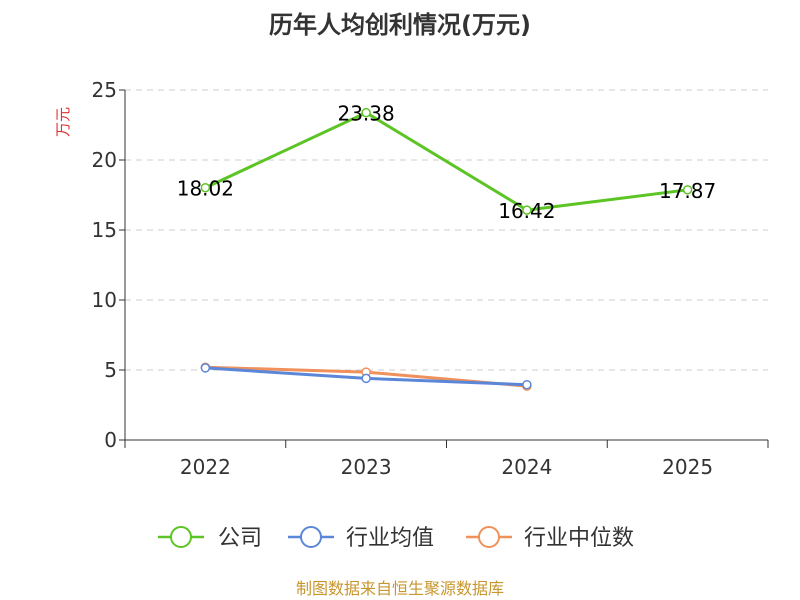 Image resolution: width=800 pixels, height=600 pixels. Describe the element at coordinates (687, 467) in the screenshot. I see `x-tick-label: 2025` at that location.